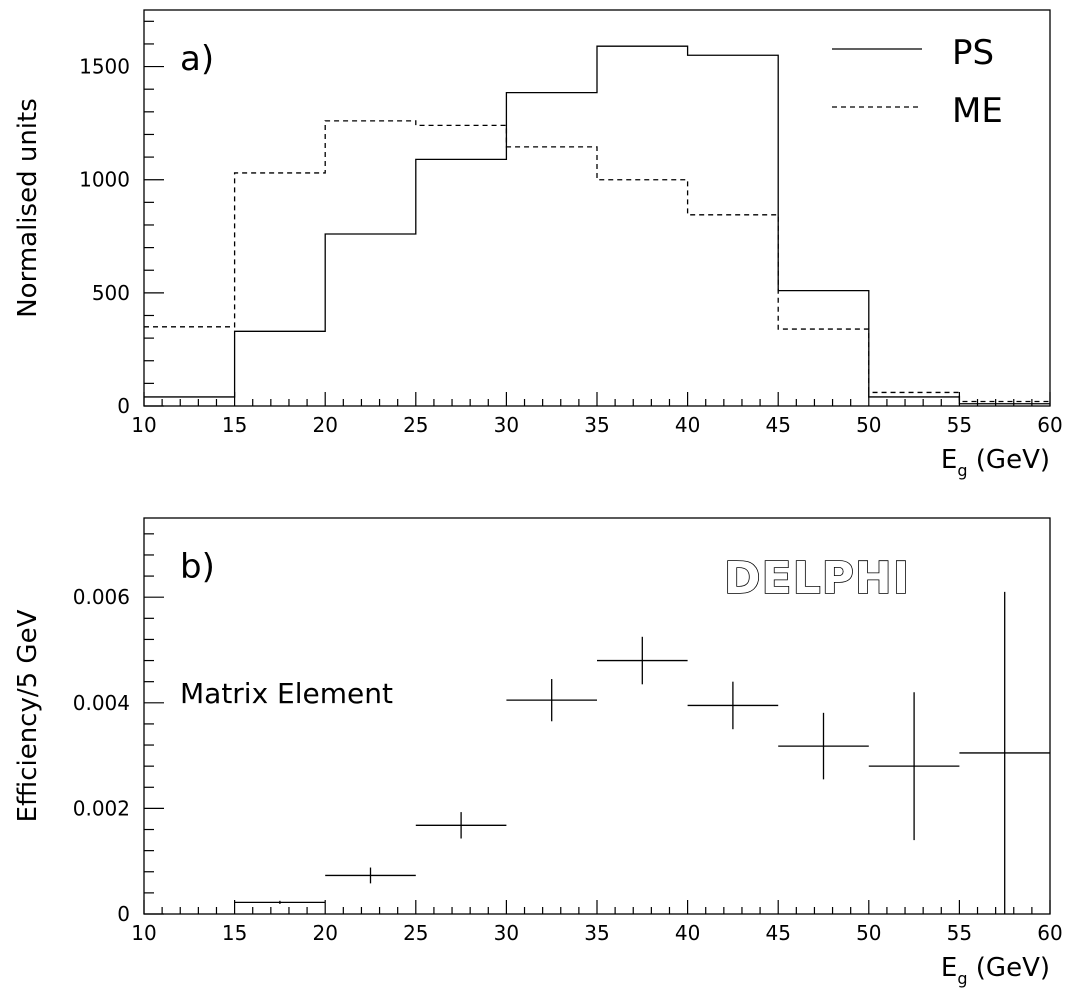 The width and height of the screenshot is (1071, 990). What do you see at coordinates (101, 703) in the screenshot?
I see `y-tick-label: 0.004` at bounding box center [101, 703].